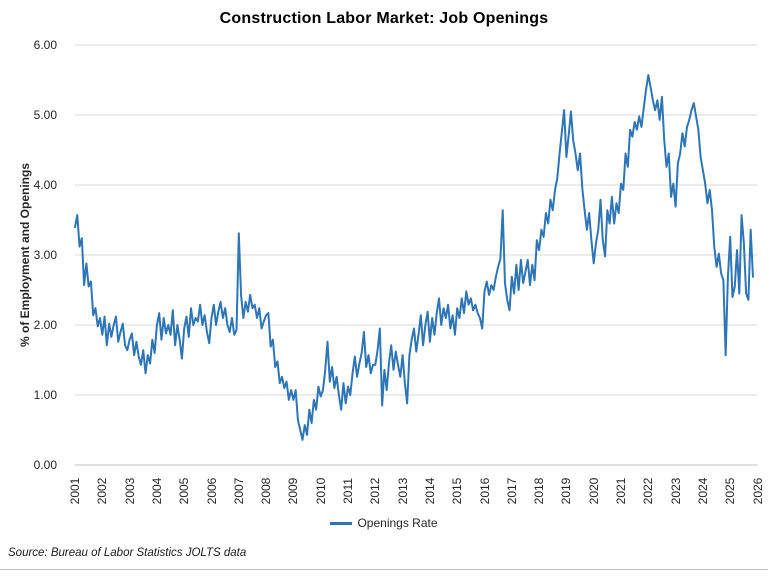 Image resolution: width=768 pixels, height=576 pixels. Describe the element at coordinates (238, 491) in the screenshot. I see `x-tick-label: 2007` at that location.